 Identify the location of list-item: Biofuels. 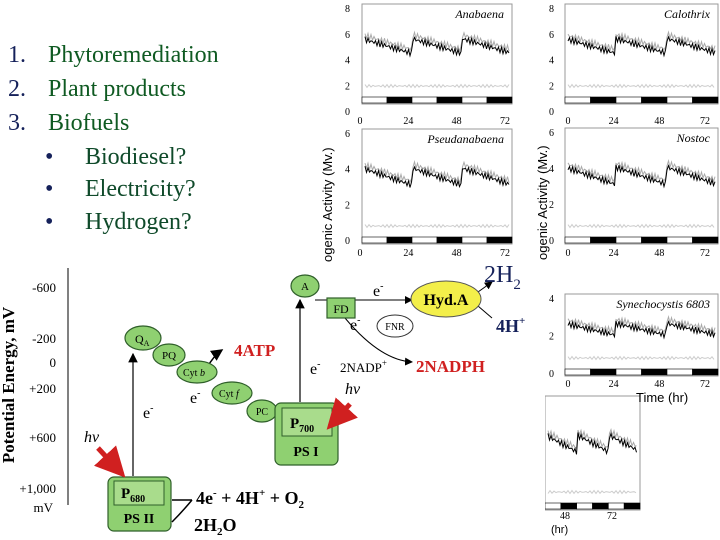
(88, 123).